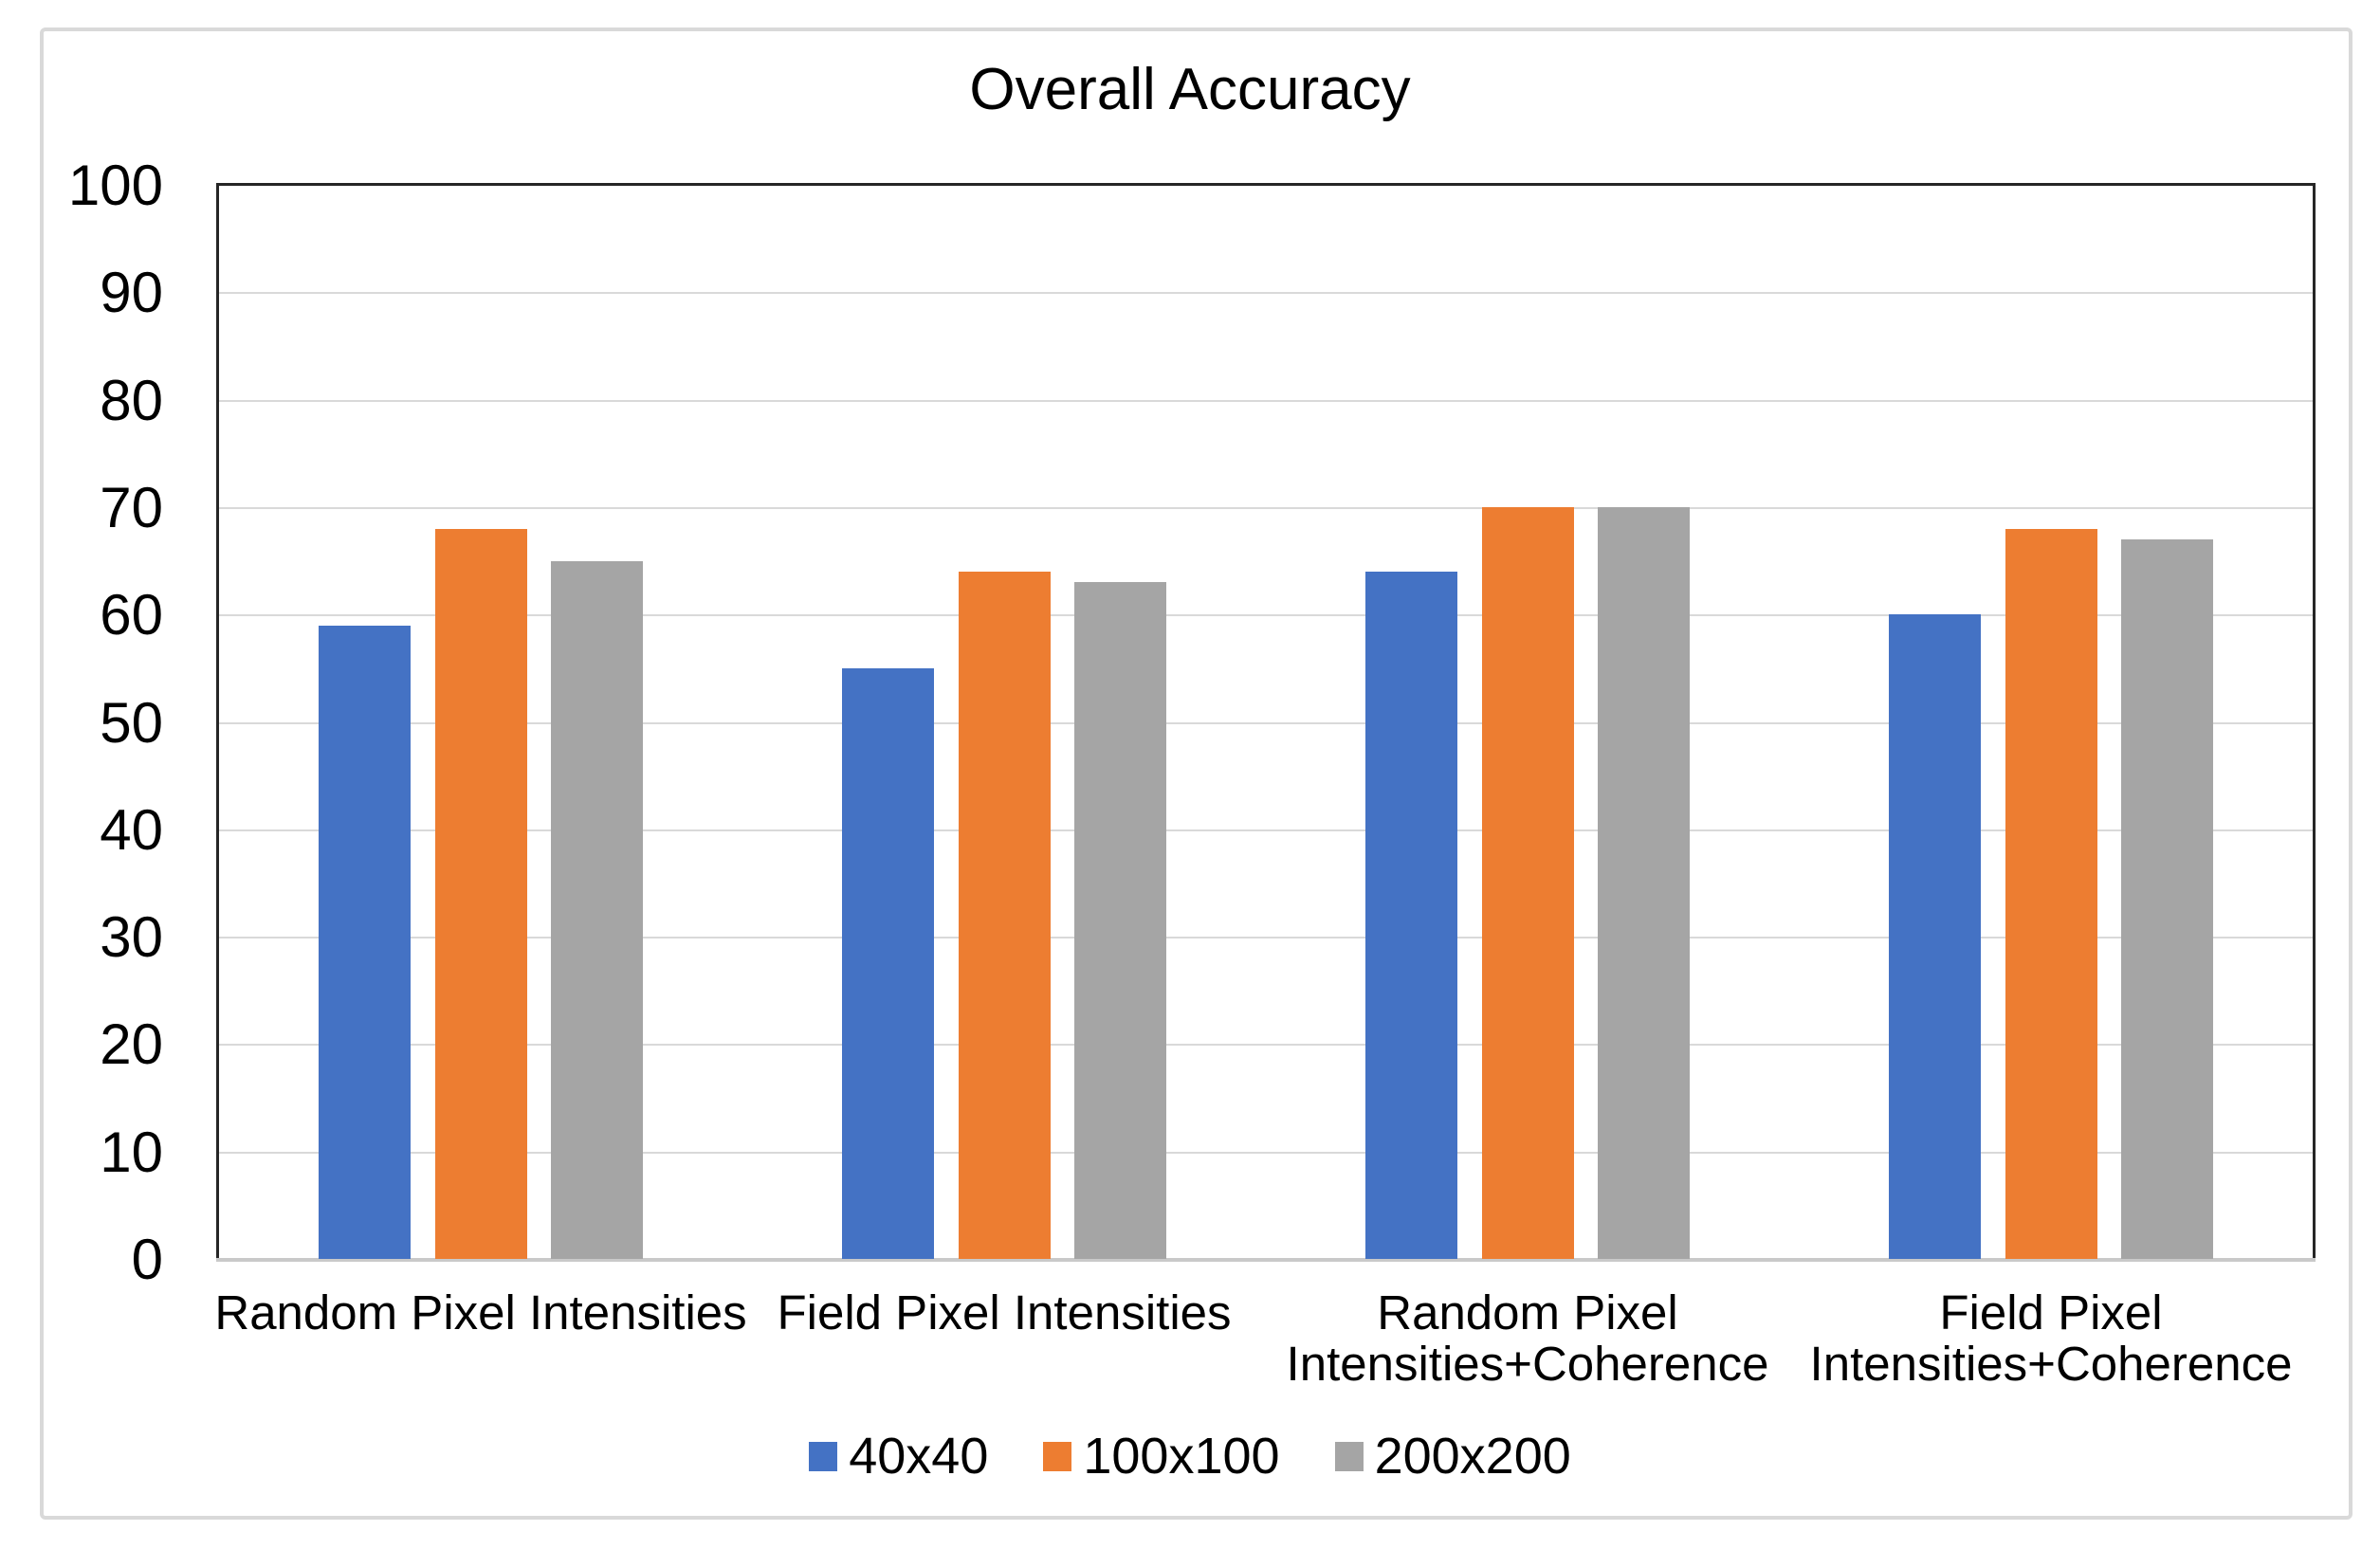 The width and height of the screenshot is (2380, 1549). What do you see at coordinates (115, 185) in the screenshot?
I see `y-tick-label: 100` at bounding box center [115, 185].